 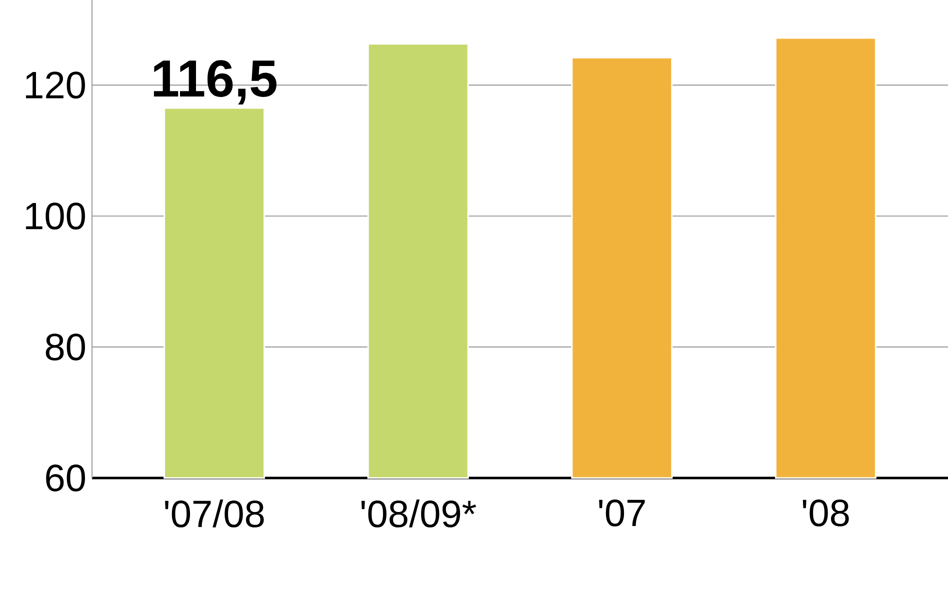 I want to click on x-tick-label: '07/08, so click(x=214, y=514).